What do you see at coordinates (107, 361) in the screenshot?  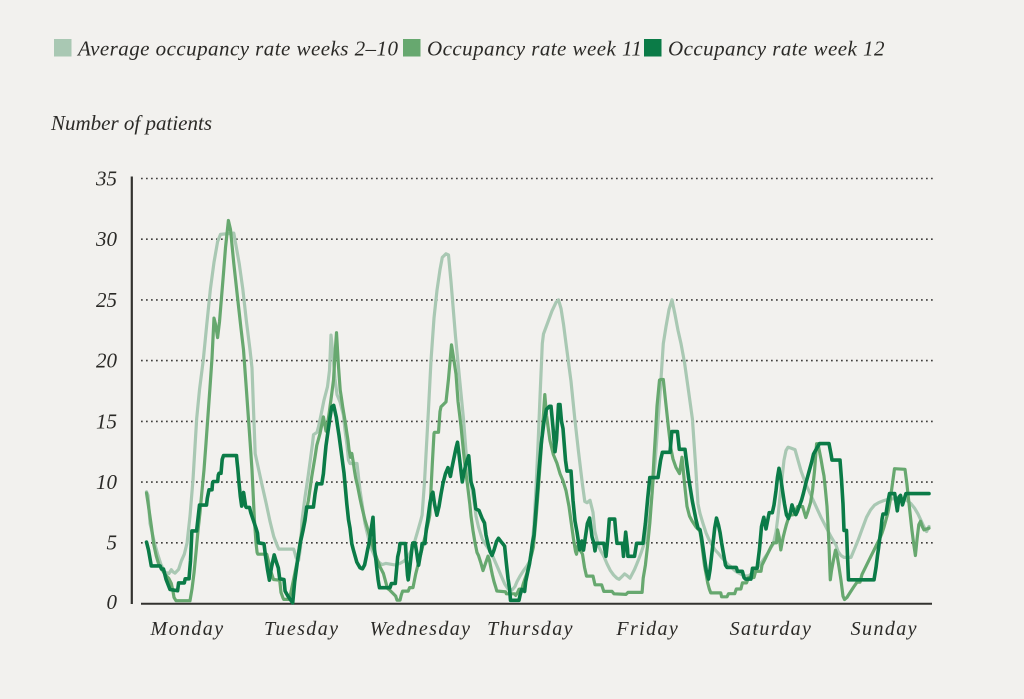 I see `svg-text: 20` at bounding box center [107, 361].